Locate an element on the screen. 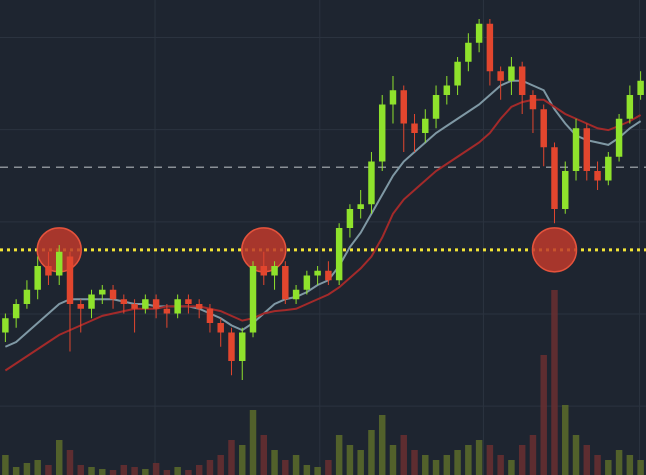  highlight-circle is located at coordinates (554, 250).